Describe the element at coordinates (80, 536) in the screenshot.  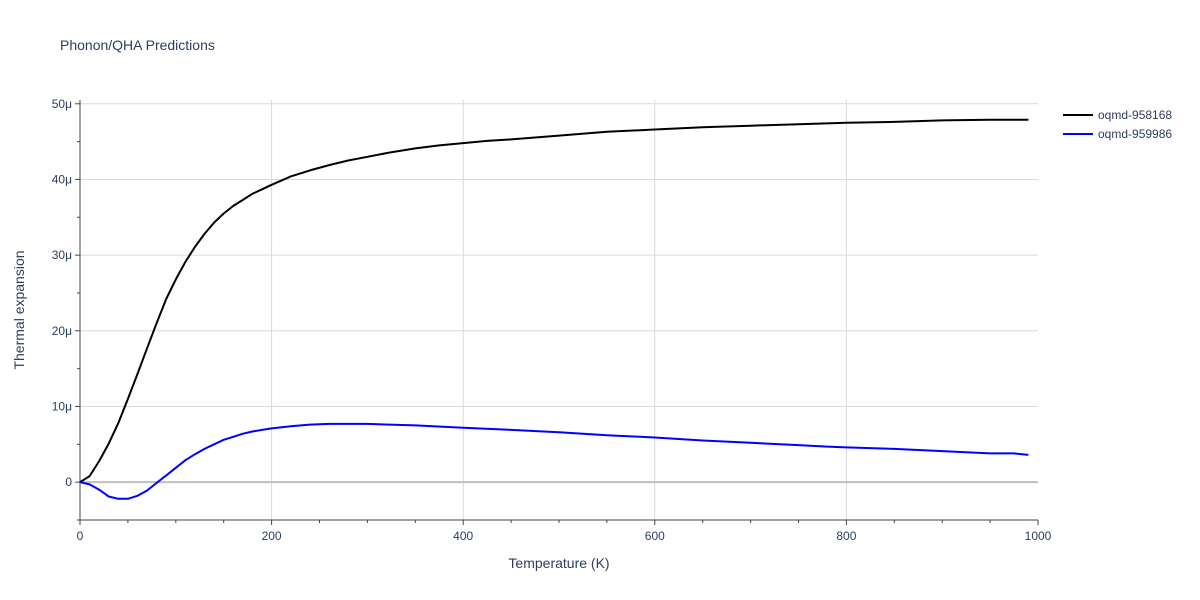
I see `x-tick-label: 0` at that location.